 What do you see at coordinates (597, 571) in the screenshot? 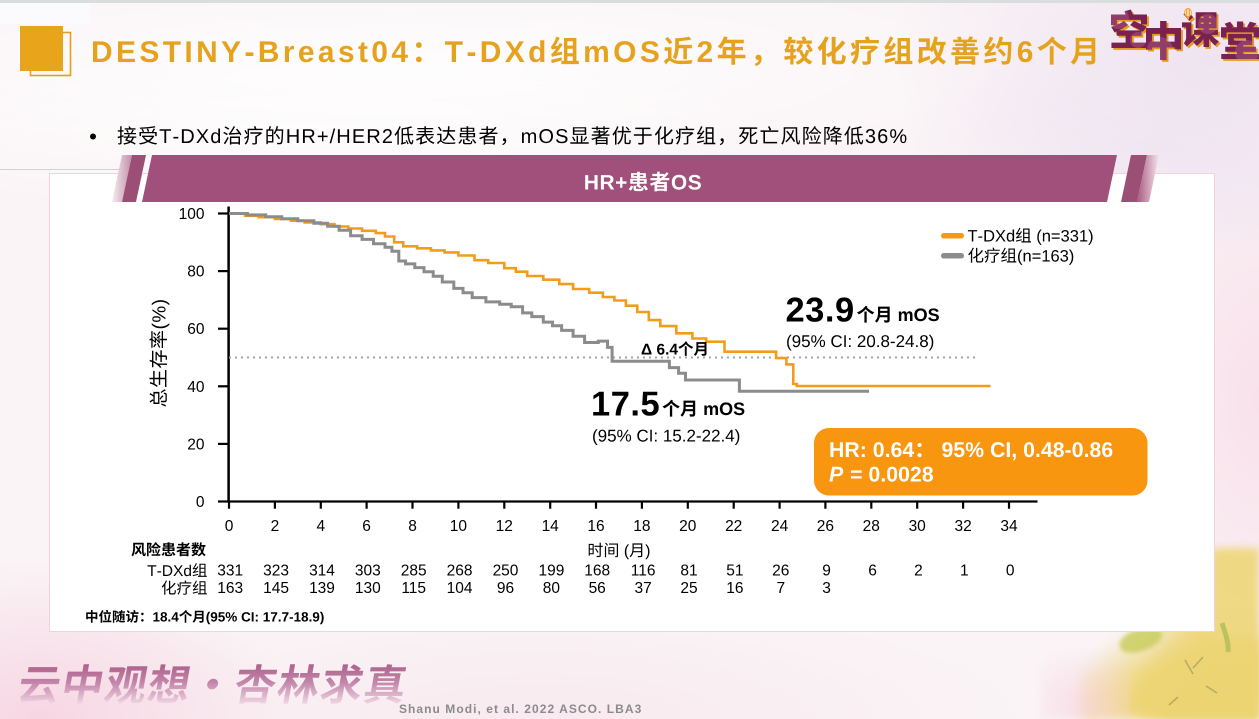
I see `svg-text: 168` at bounding box center [597, 571].